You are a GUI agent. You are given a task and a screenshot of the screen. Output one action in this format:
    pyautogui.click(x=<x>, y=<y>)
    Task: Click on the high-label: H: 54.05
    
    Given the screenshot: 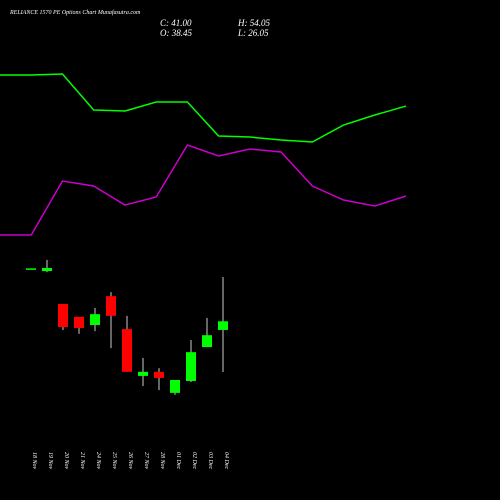 What is the action you would take?
    pyautogui.click(x=253, y=23)
    